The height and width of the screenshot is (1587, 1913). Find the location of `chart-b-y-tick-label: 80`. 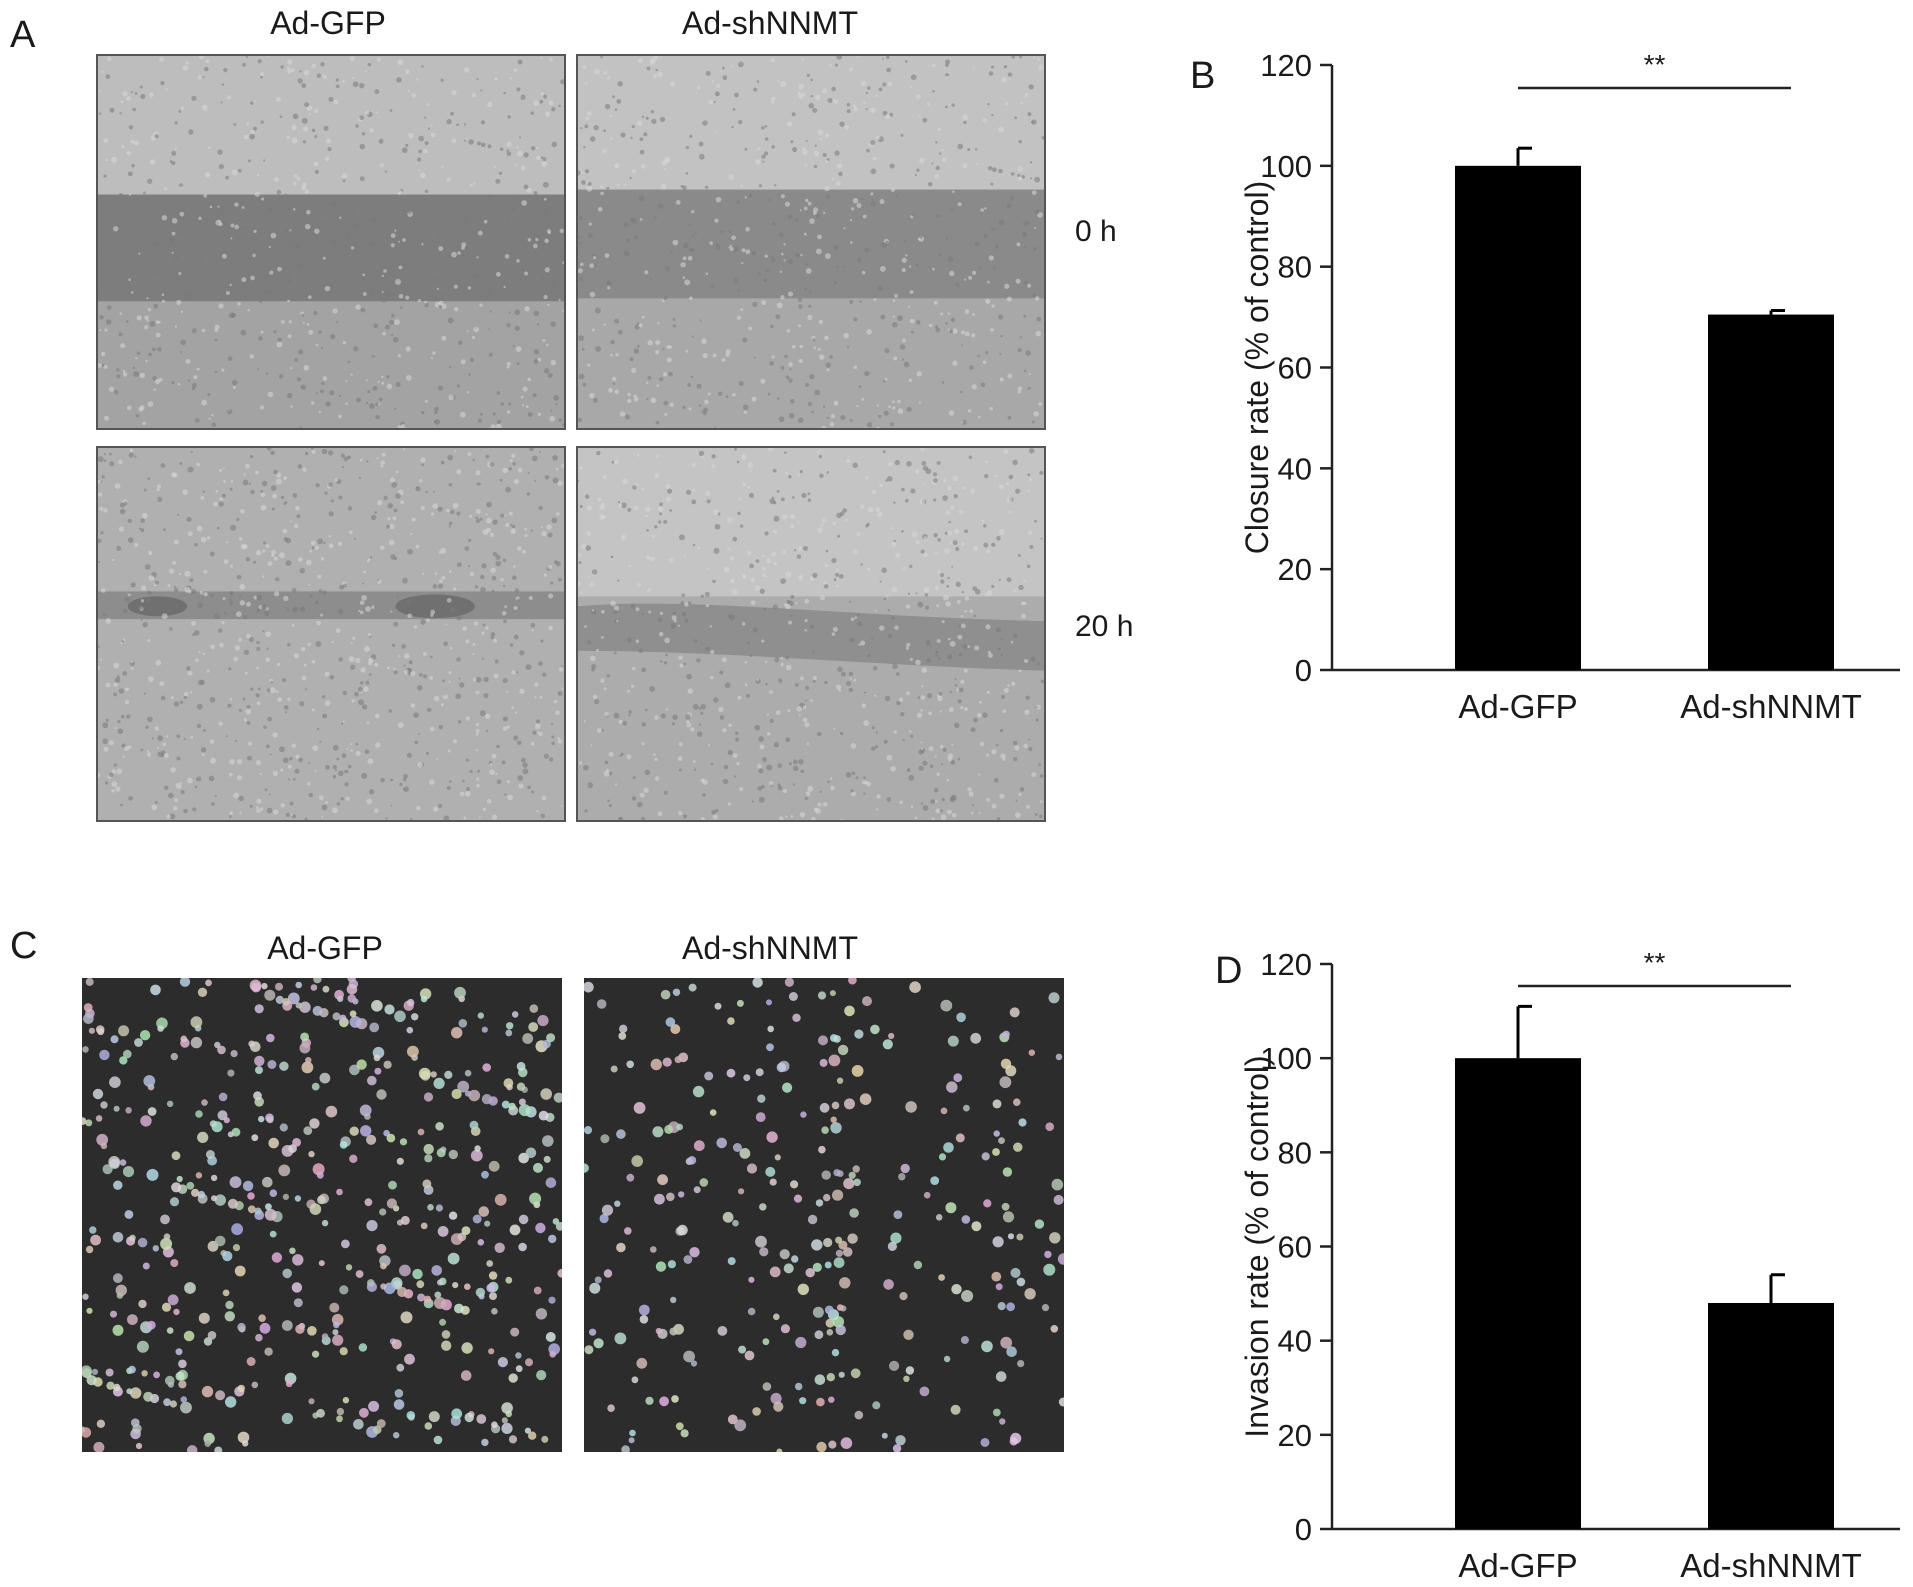

chart-b-y-tick-label: 80 is located at coordinates (1295, 267).